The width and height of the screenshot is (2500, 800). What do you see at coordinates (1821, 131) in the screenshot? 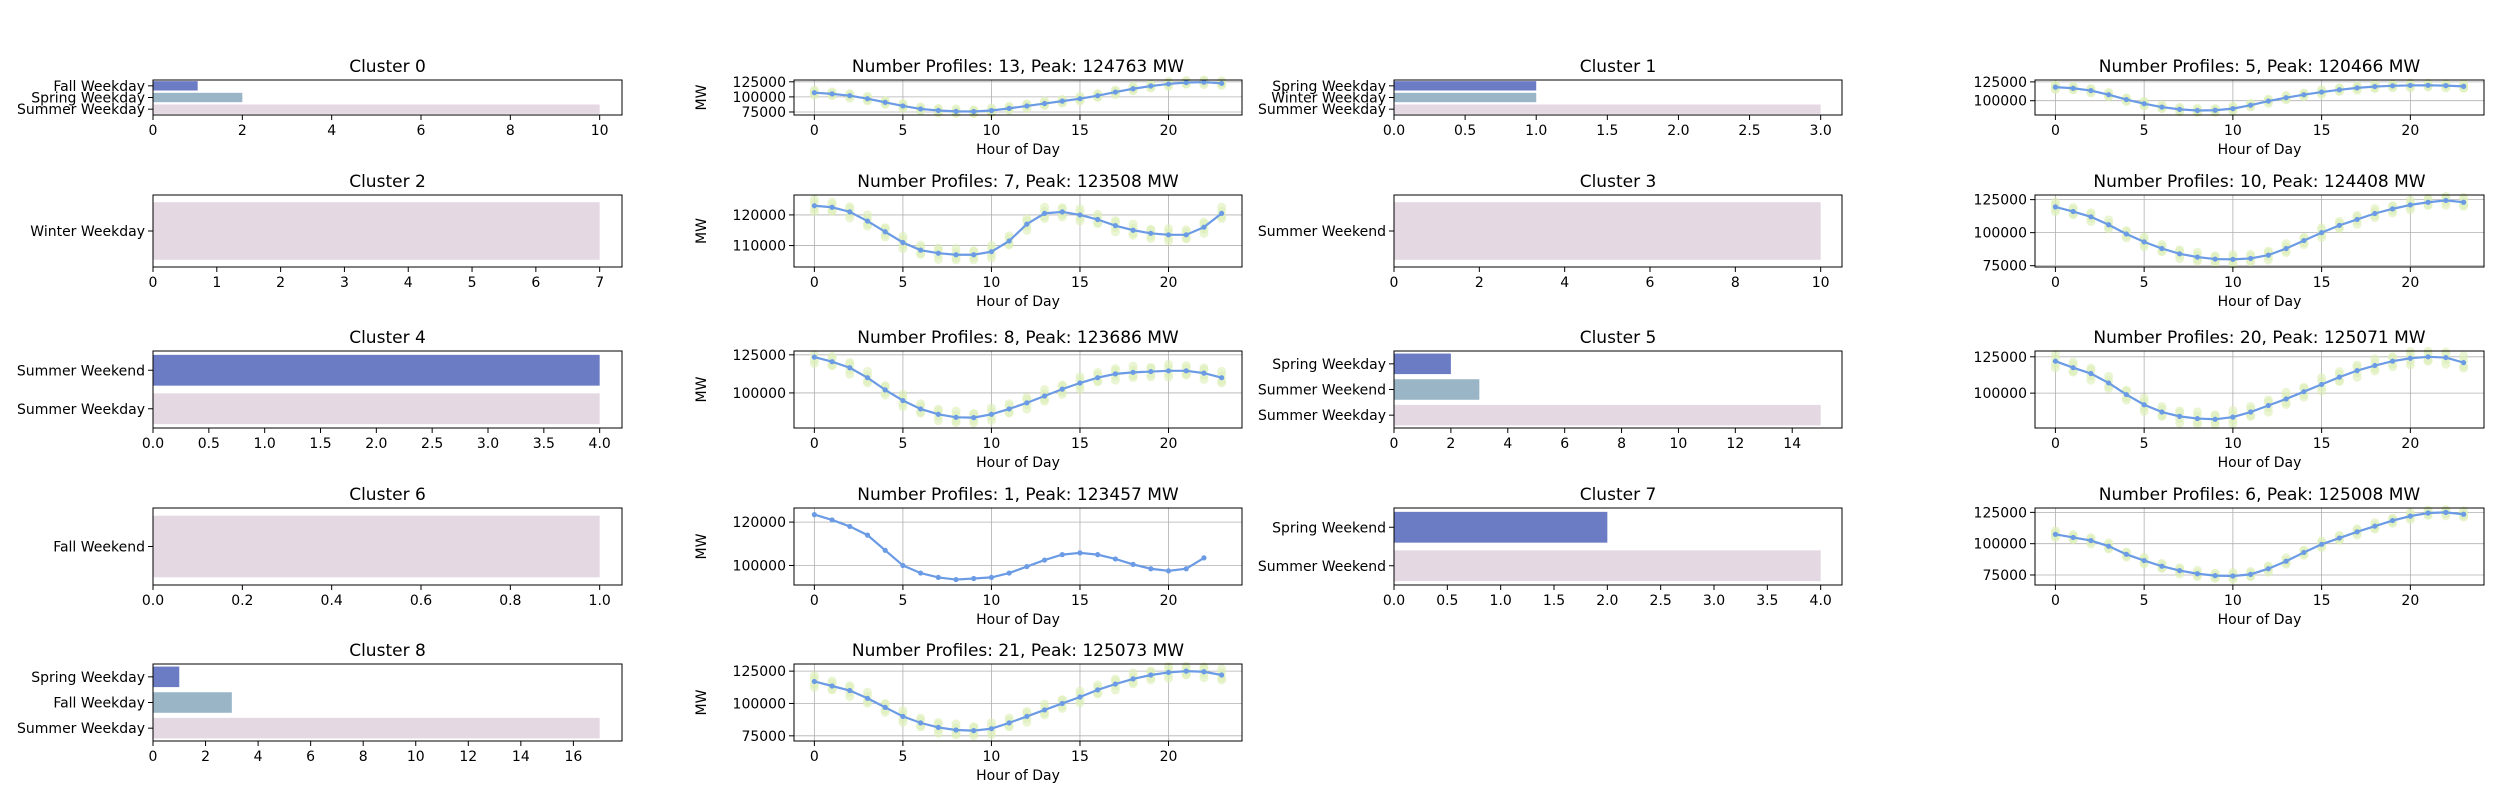
I see `xtick-label: 3.0` at bounding box center [1821, 131].